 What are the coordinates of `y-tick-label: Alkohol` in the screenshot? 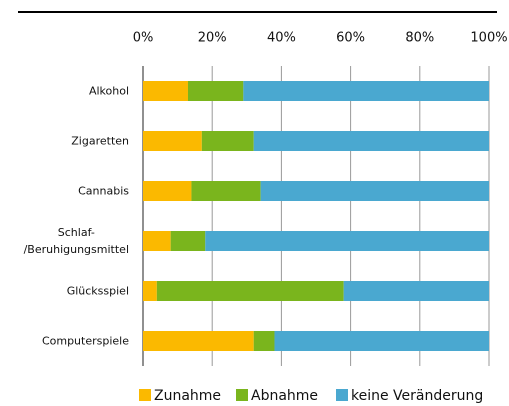 It's located at (108, 91).